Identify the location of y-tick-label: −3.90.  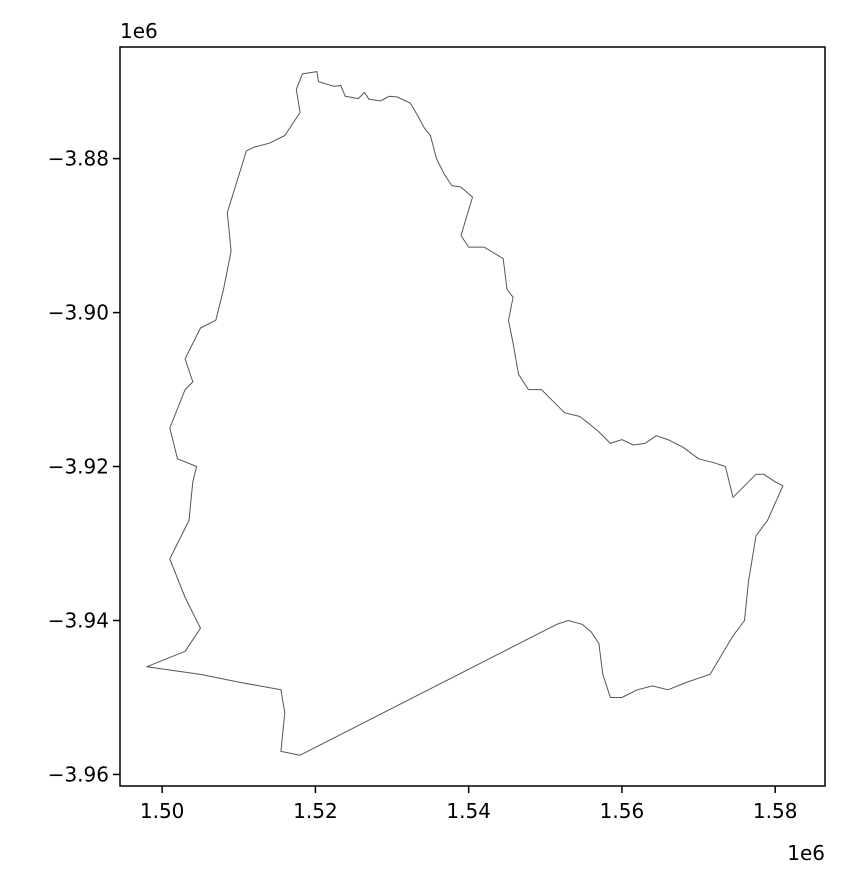
(78, 313).